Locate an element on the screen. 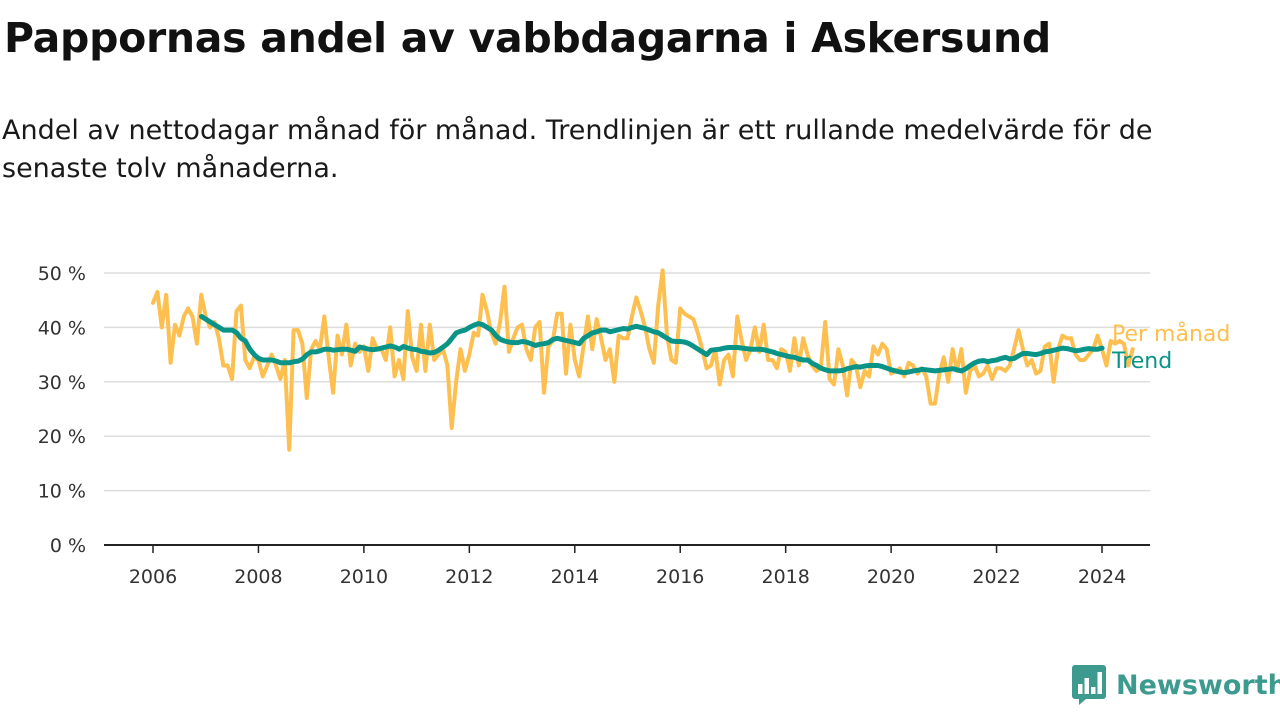 This screenshot has width=1280, height=720. x-tick-label: 2010 is located at coordinates (364, 577).